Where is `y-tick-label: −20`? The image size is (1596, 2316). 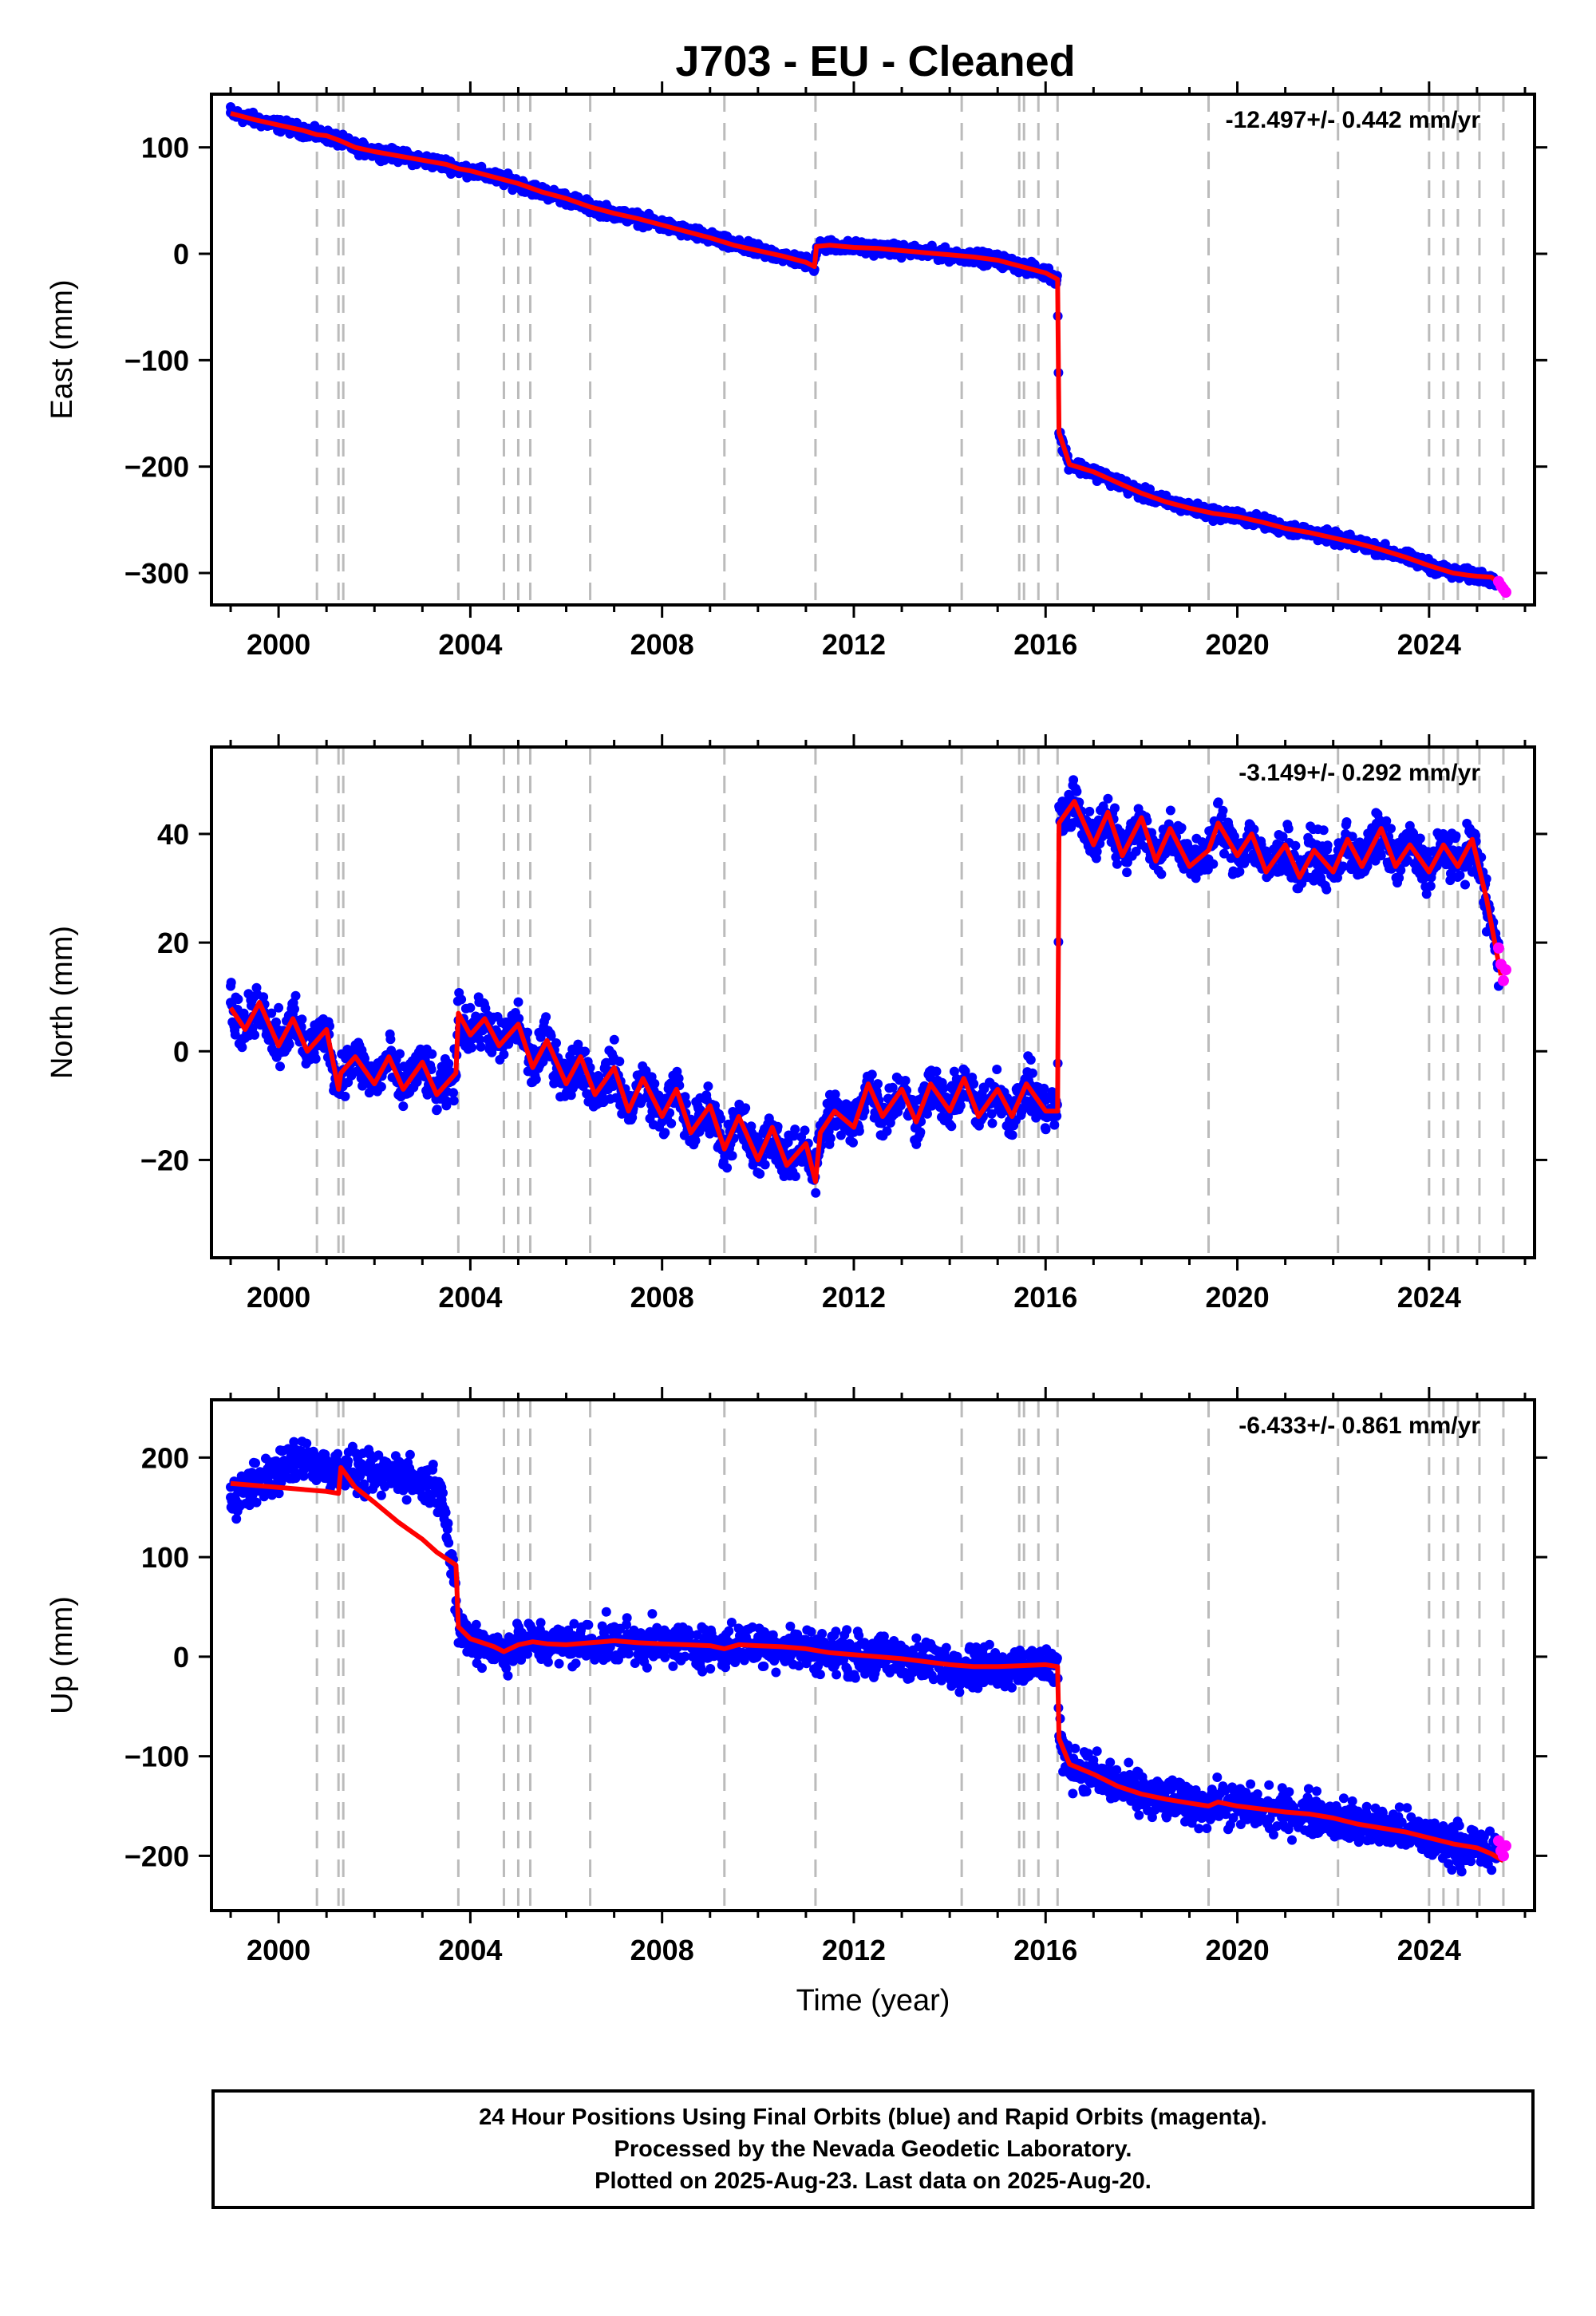
y-tick-label: −20 is located at coordinates (164, 1160).